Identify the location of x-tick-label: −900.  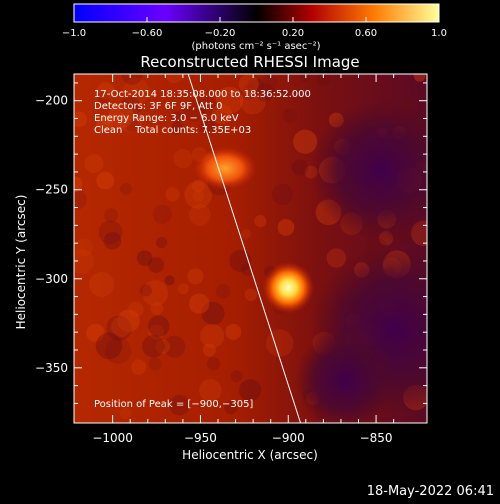
(288, 438).